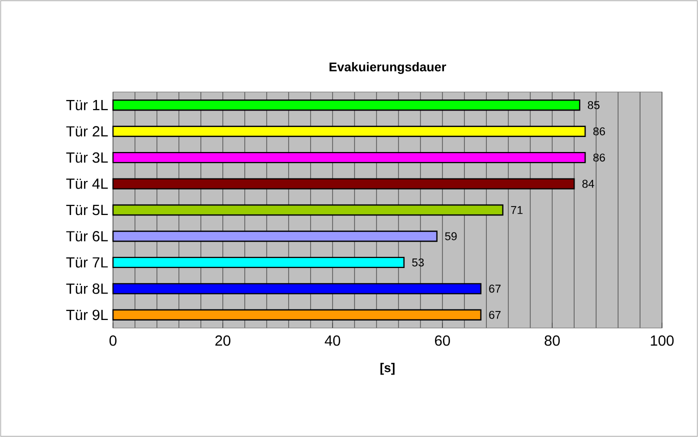 The image size is (698, 437). I want to click on x-tick-label: 80, so click(552, 340).